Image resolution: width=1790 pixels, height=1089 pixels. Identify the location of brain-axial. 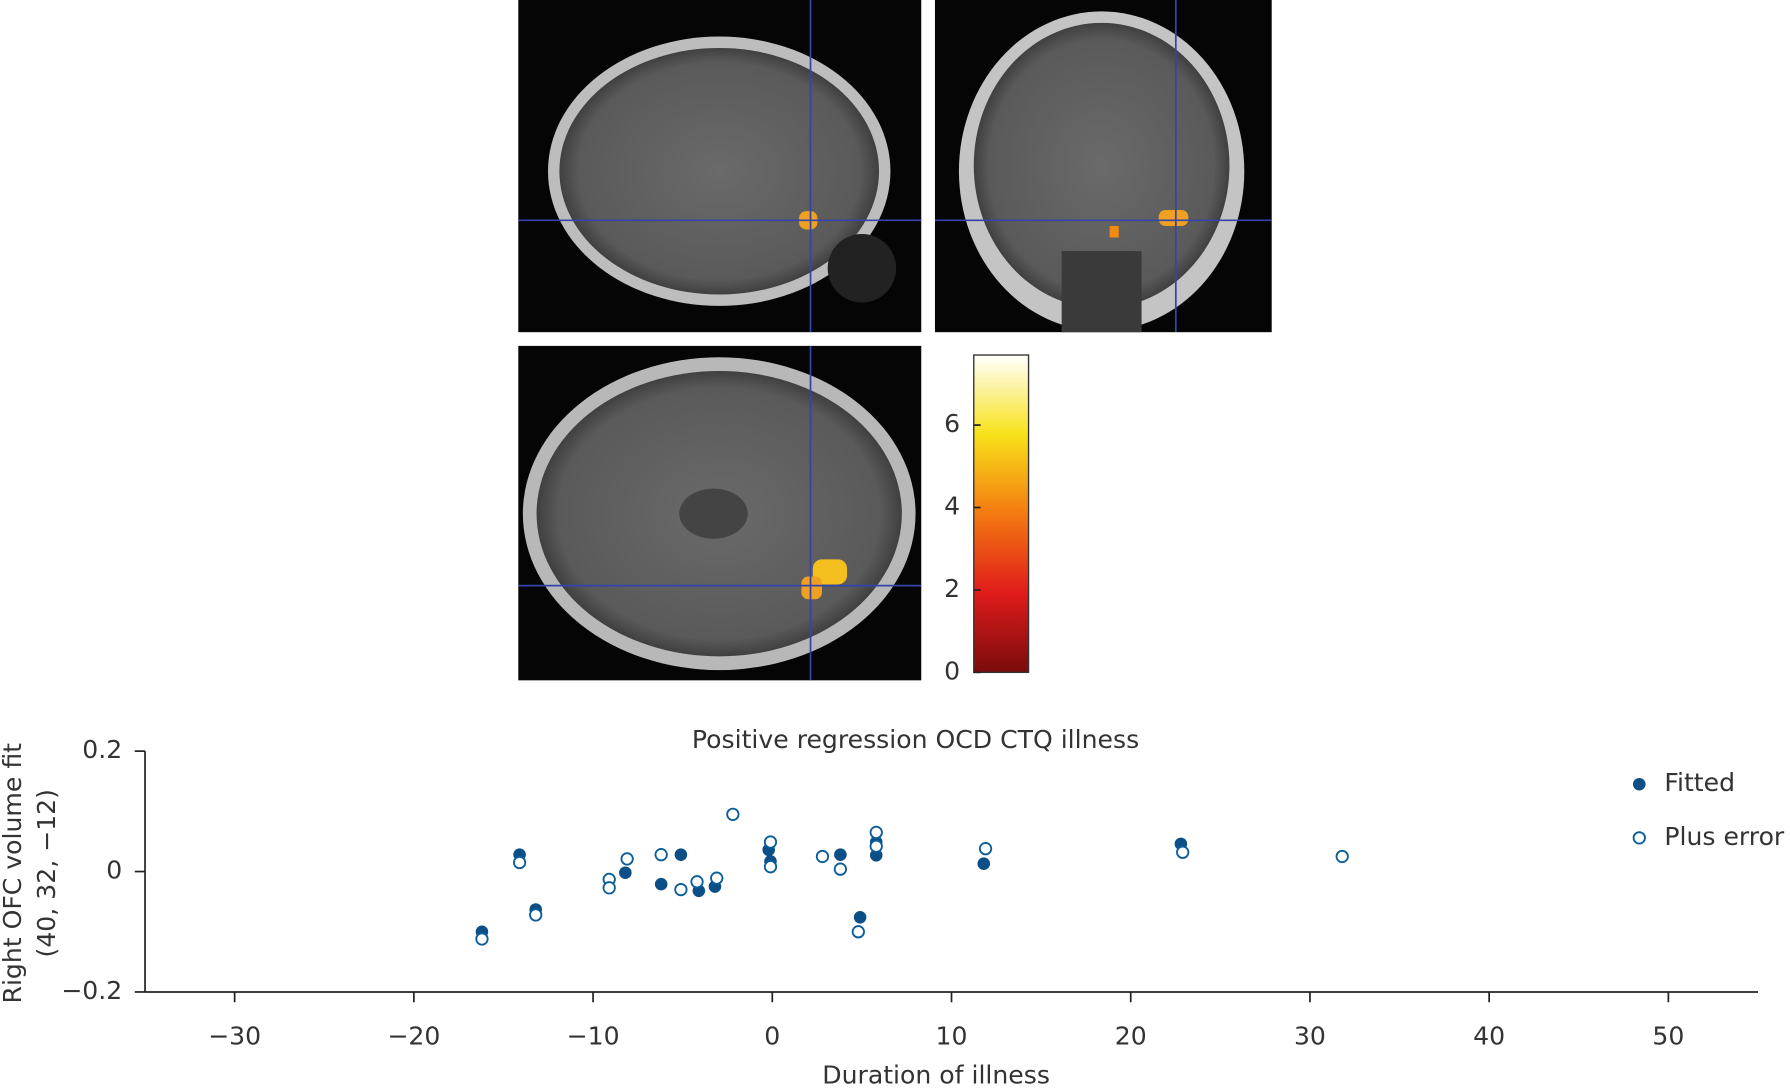
(720, 513).